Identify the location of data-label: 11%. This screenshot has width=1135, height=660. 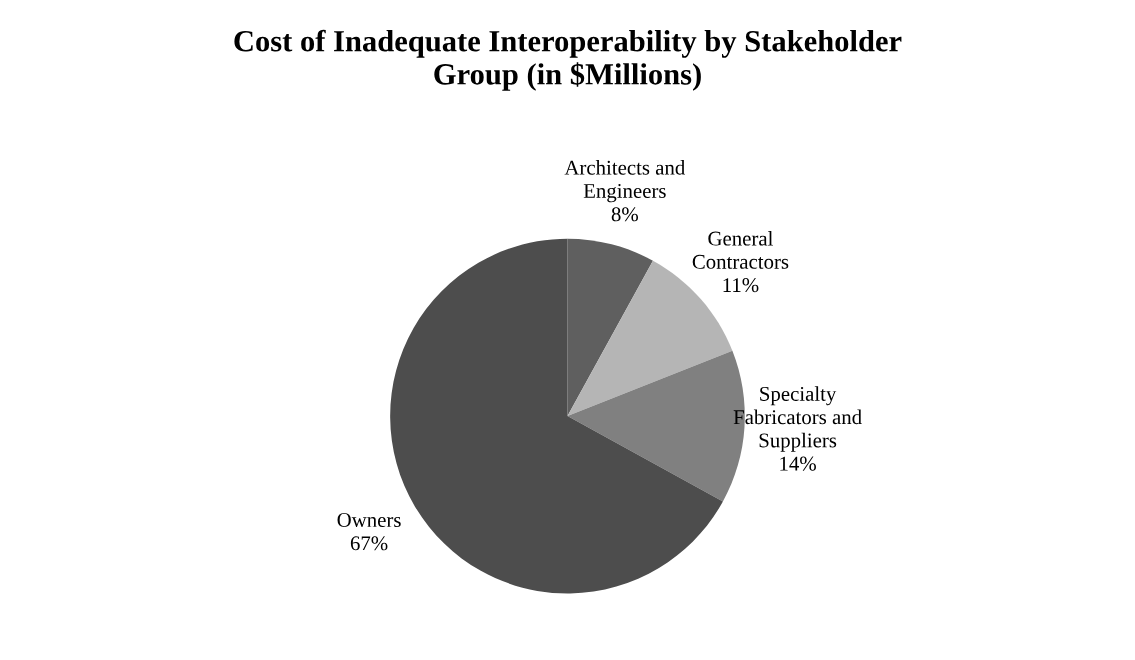
(741, 285).